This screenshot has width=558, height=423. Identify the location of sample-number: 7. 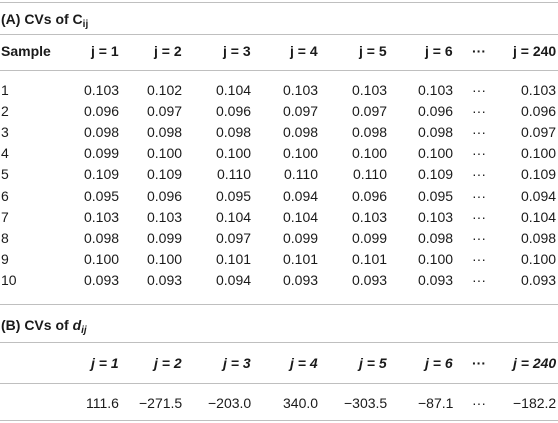
(5, 216).